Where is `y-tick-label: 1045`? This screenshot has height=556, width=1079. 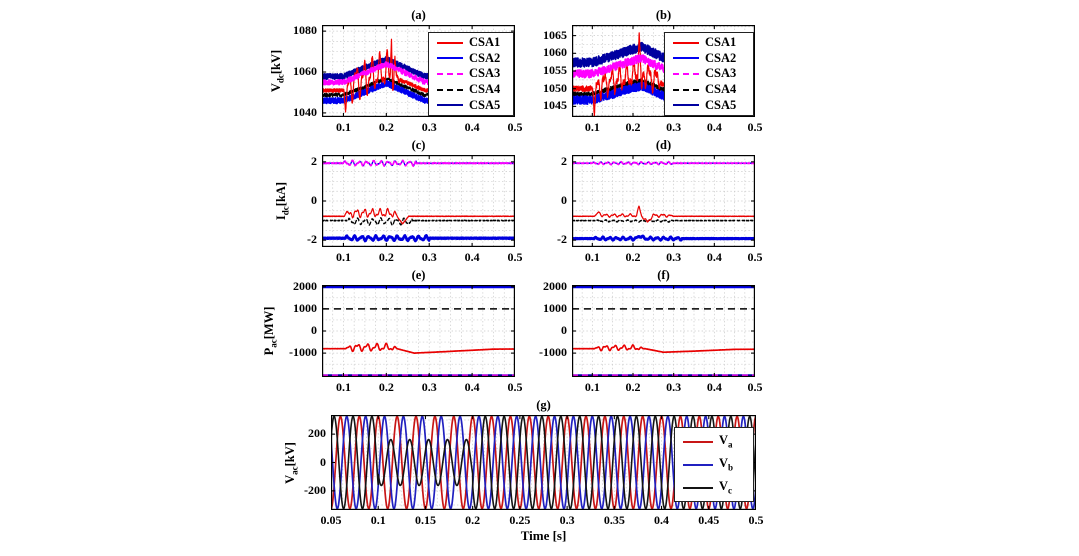 y-tick-label: 1045 is located at coordinates (555, 105).